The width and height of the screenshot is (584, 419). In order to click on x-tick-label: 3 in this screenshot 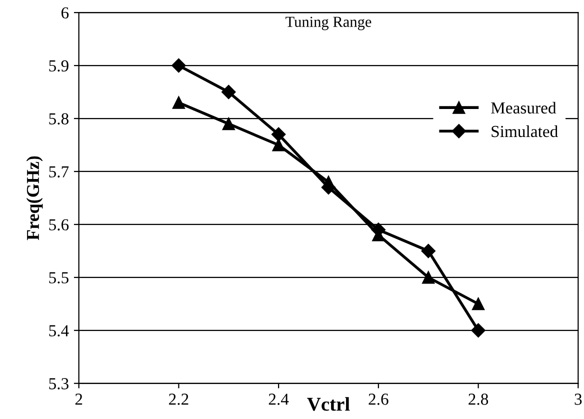, I will do `click(578, 399)`.